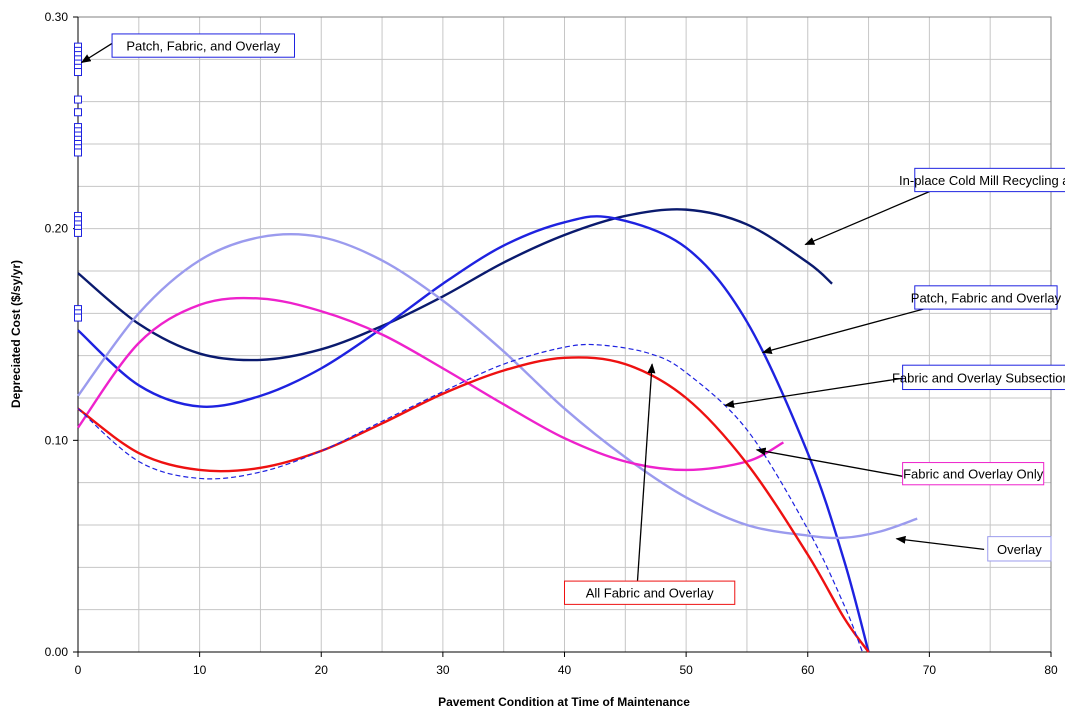  I want to click on callout-label-7: All Fabric and Overlay, so click(650, 593).